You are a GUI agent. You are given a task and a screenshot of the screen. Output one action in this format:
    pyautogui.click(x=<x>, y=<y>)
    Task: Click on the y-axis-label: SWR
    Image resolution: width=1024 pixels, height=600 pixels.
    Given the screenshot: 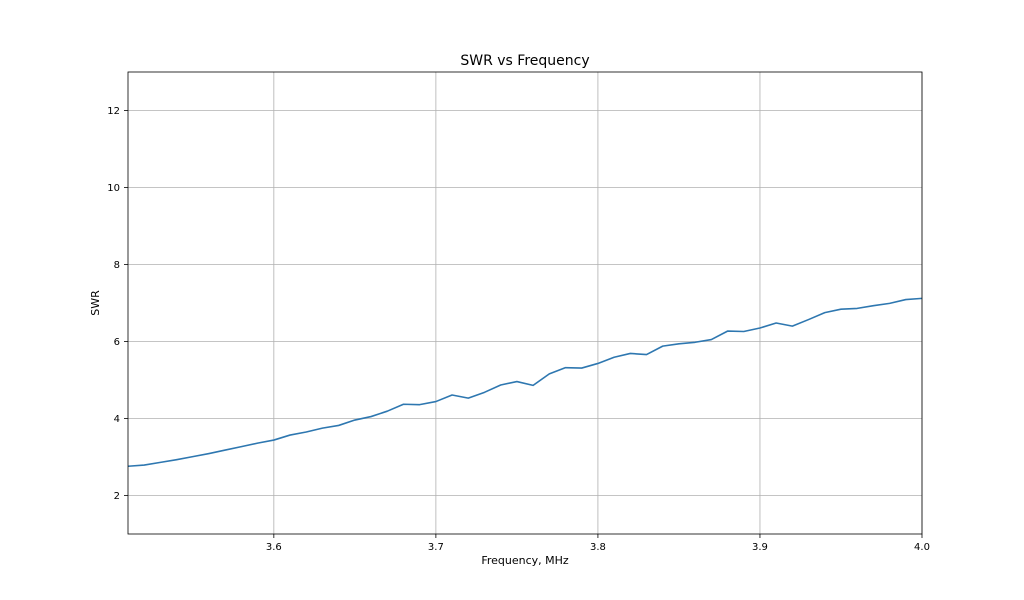 What is the action you would take?
    pyautogui.click(x=95, y=303)
    